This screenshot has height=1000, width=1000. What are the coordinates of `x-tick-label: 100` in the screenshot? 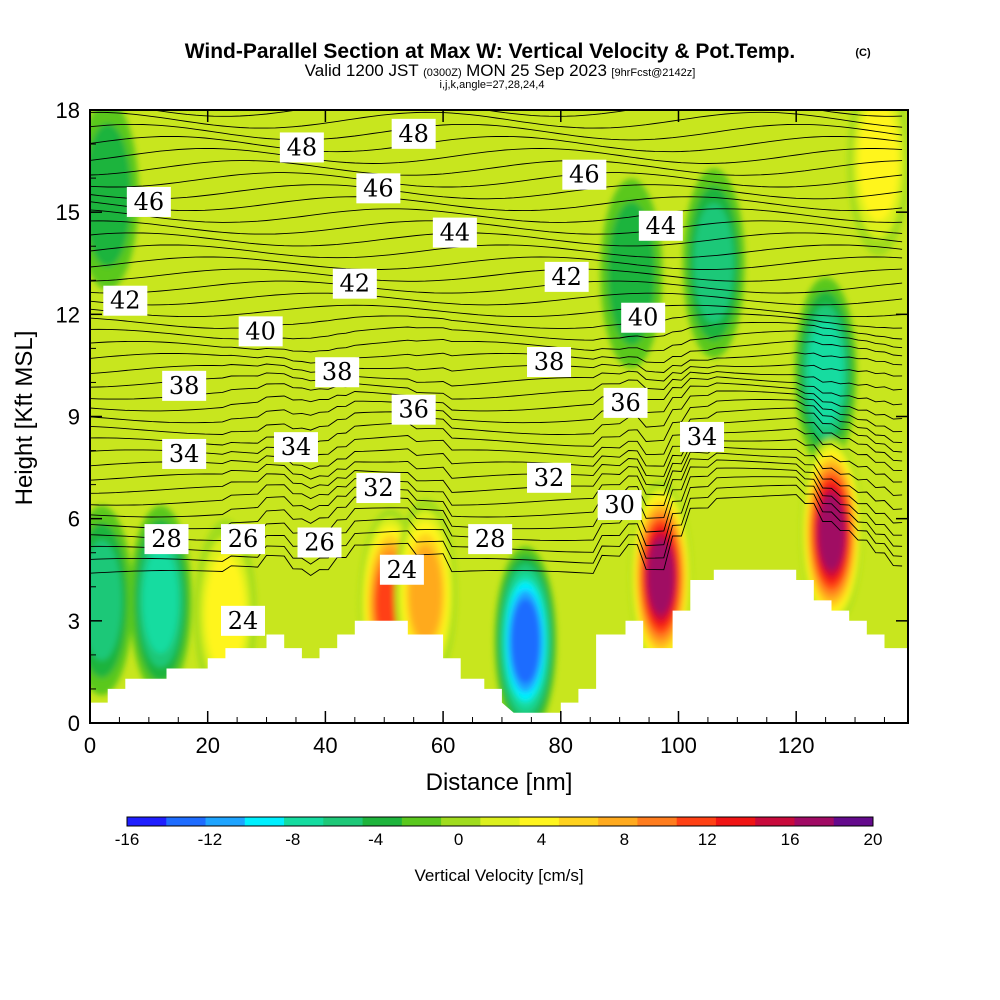 It's located at (678, 745).